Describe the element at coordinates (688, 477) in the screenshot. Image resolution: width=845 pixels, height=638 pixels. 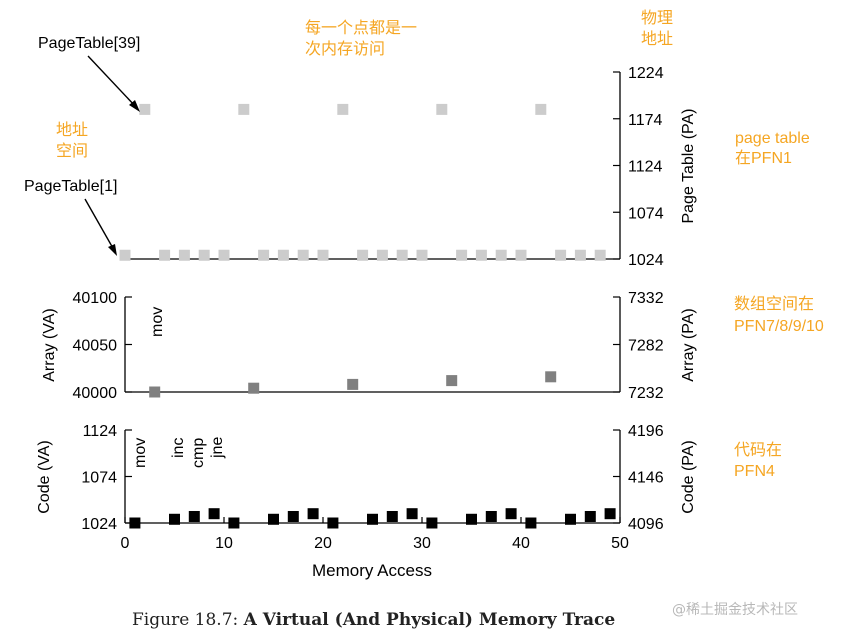
I see `code-right-axis-label: Code (PA)` at that location.